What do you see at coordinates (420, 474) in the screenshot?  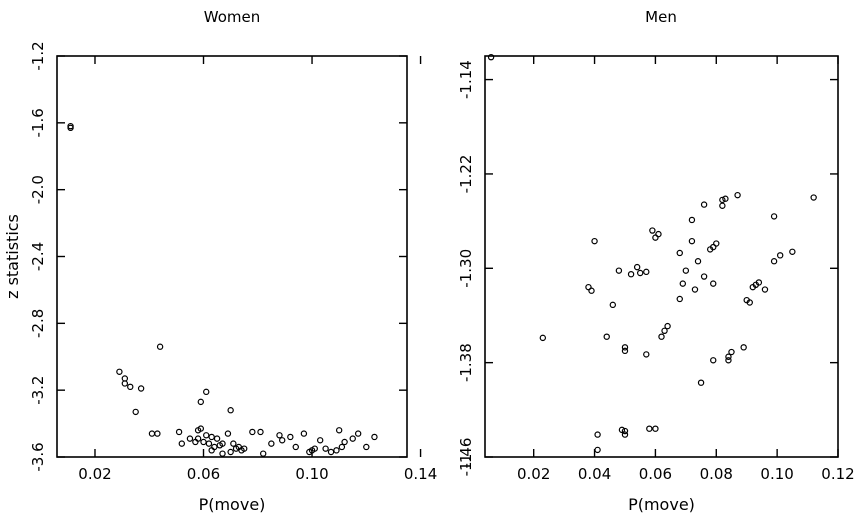 I see `x-tick-label-women: 0.14` at bounding box center [420, 474].